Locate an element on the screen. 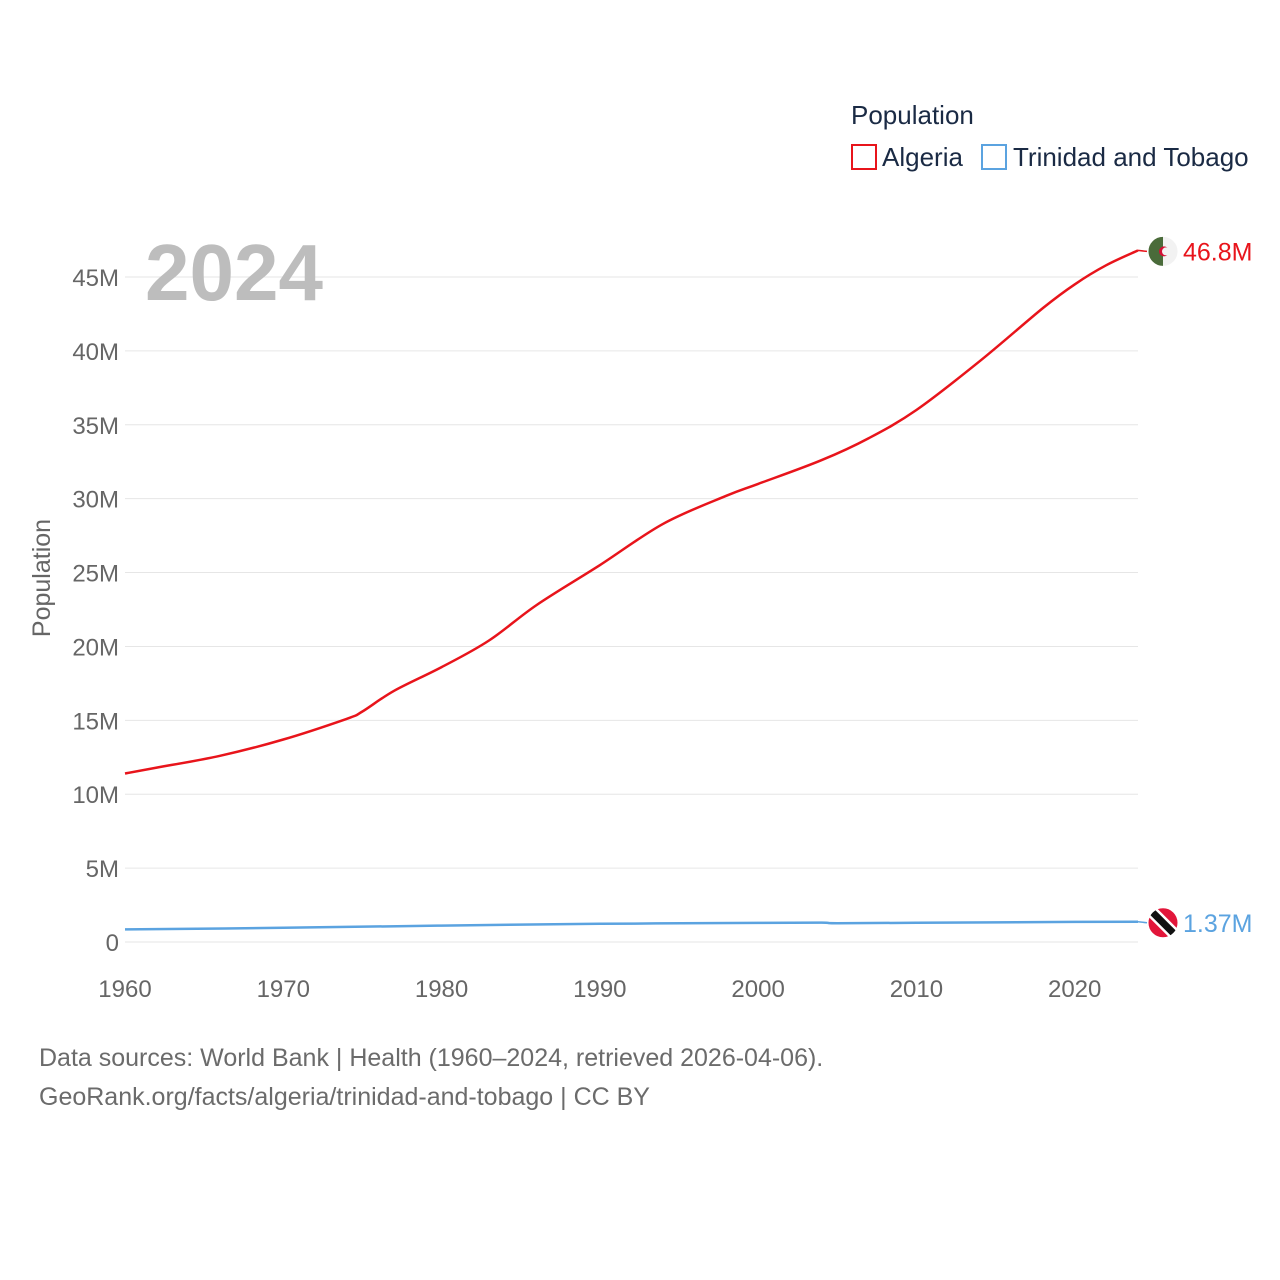 The image size is (1280, 1280). y-tick-label: 20M is located at coordinates (95, 647).